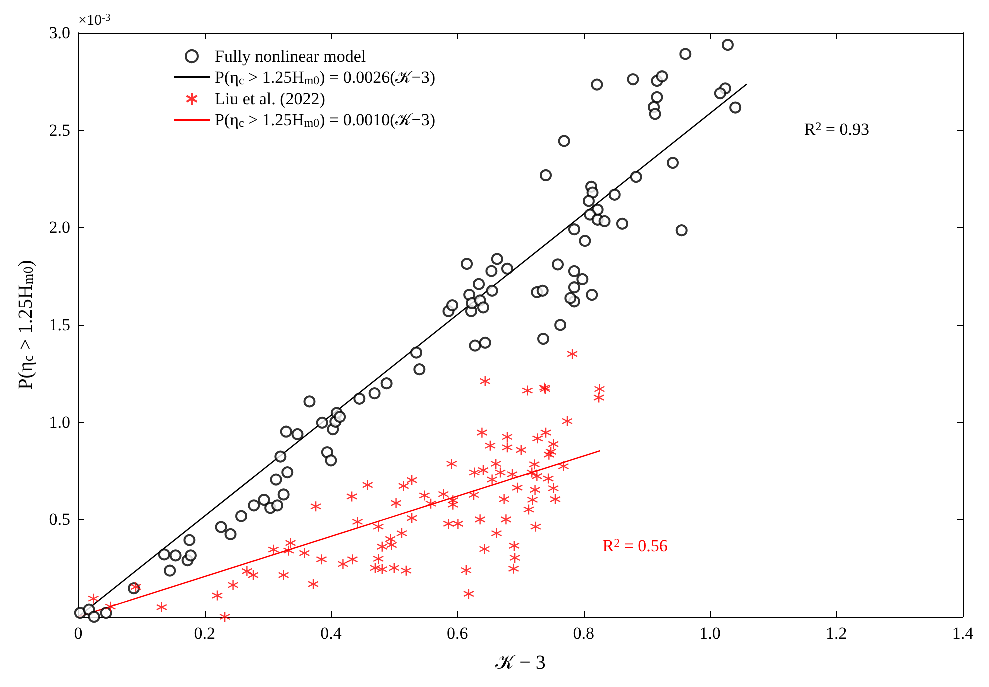 The image size is (989, 687). I want to click on x-tick-label: 1.0, so click(710, 633).